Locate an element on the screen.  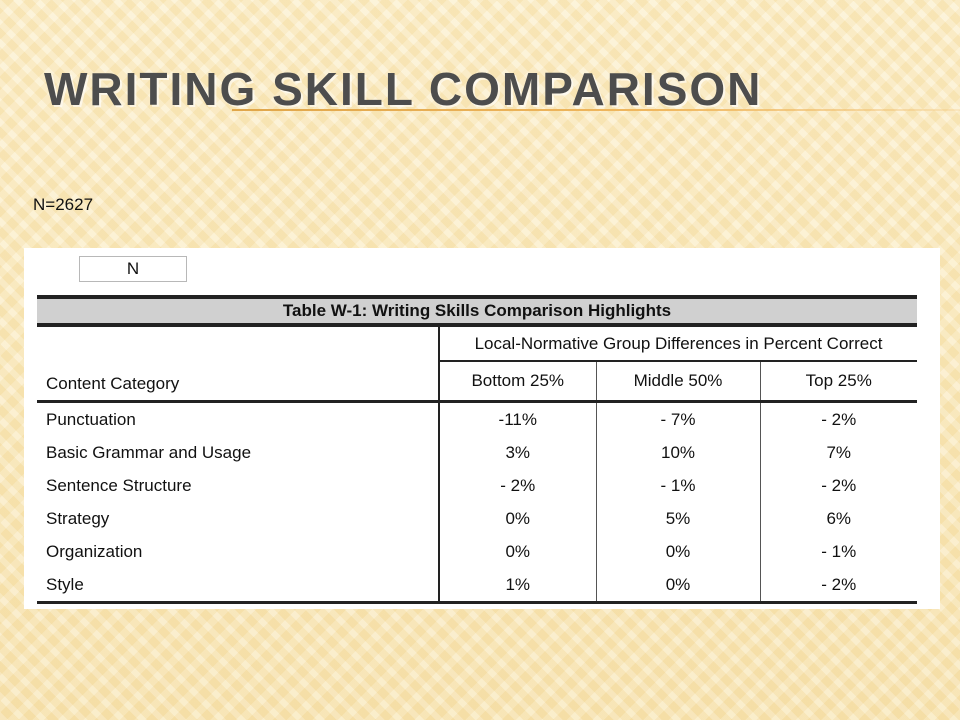
row-category: Basic Grammar and Usage is located at coordinates (149, 452).